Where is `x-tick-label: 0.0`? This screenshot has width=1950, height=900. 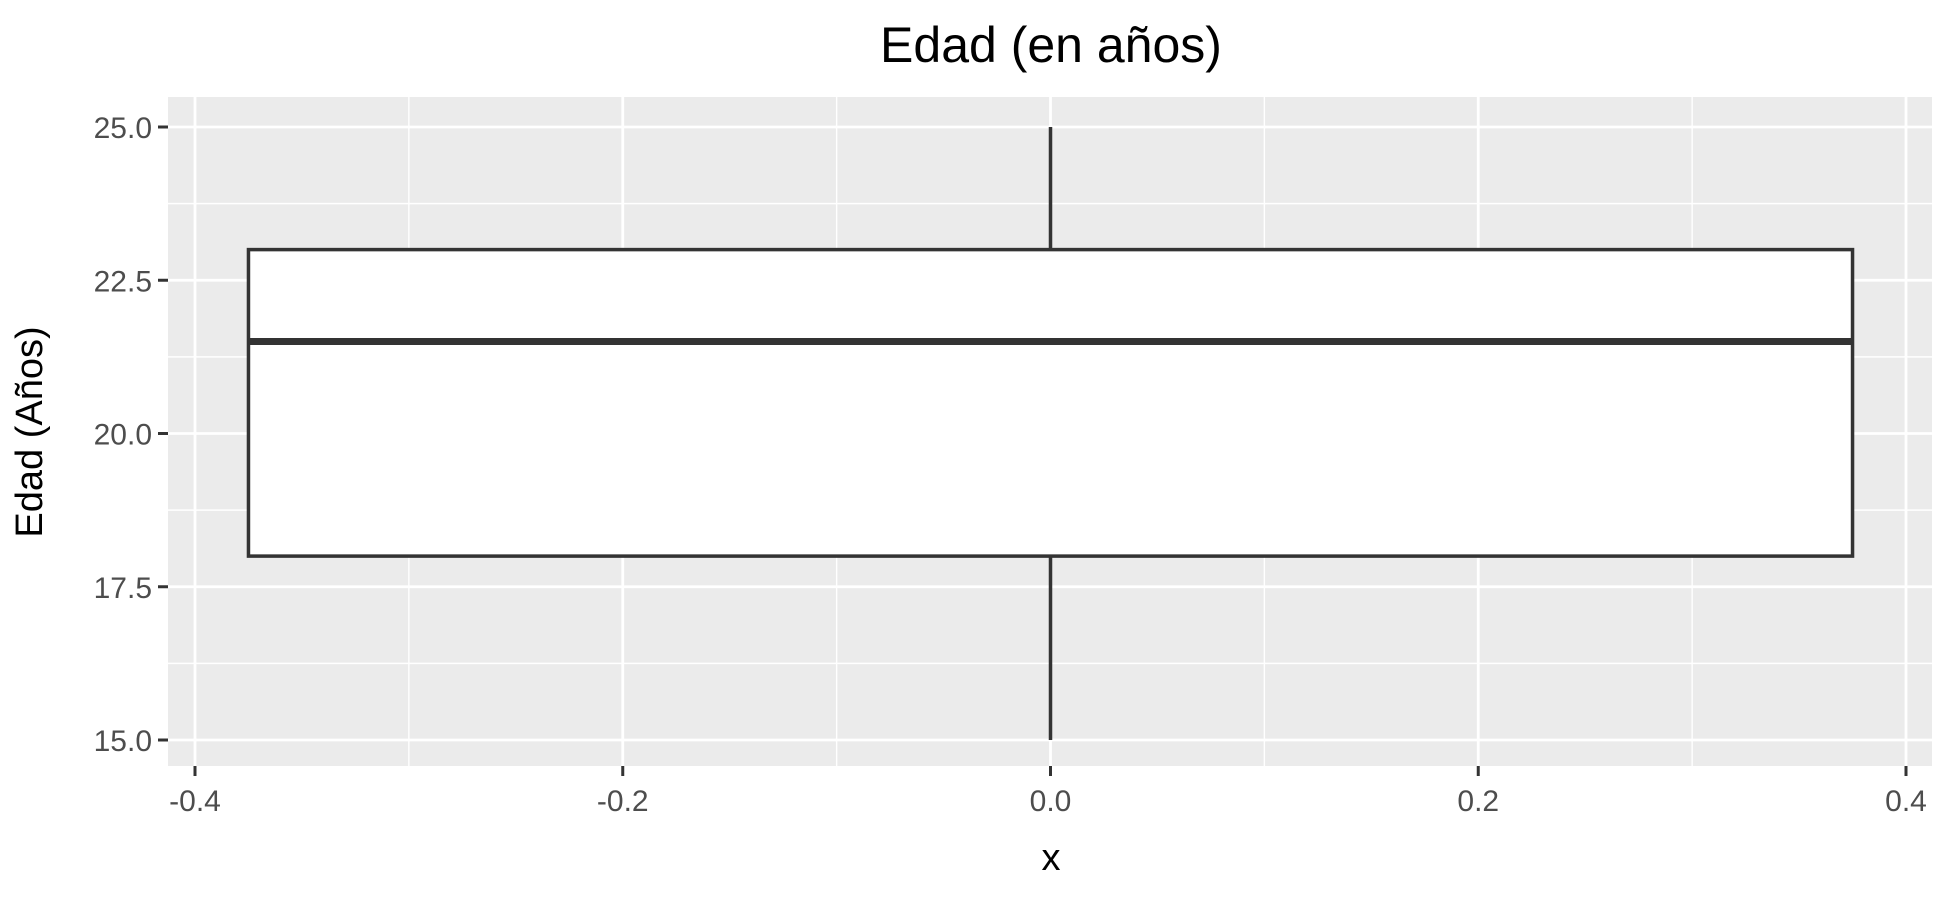 x-tick-label: 0.0 is located at coordinates (1051, 801).